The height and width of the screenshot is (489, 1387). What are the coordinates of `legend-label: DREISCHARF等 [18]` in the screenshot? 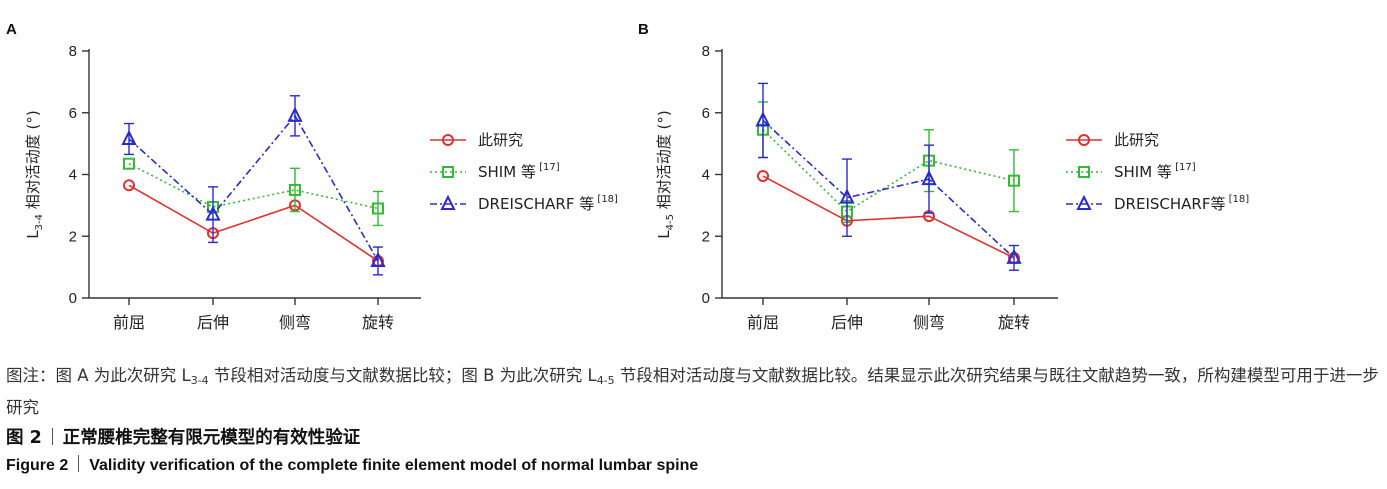 It's located at (1181, 203).